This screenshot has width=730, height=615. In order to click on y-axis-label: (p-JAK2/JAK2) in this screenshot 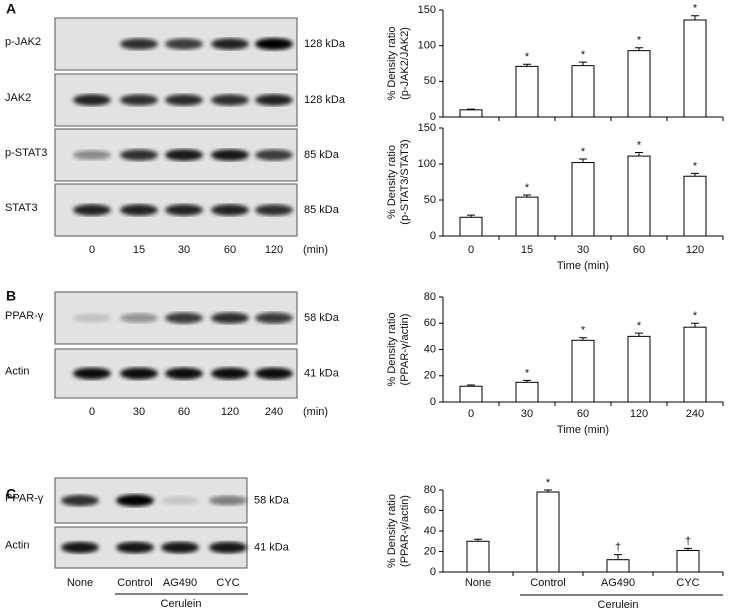, I will do `click(405, 63)`.